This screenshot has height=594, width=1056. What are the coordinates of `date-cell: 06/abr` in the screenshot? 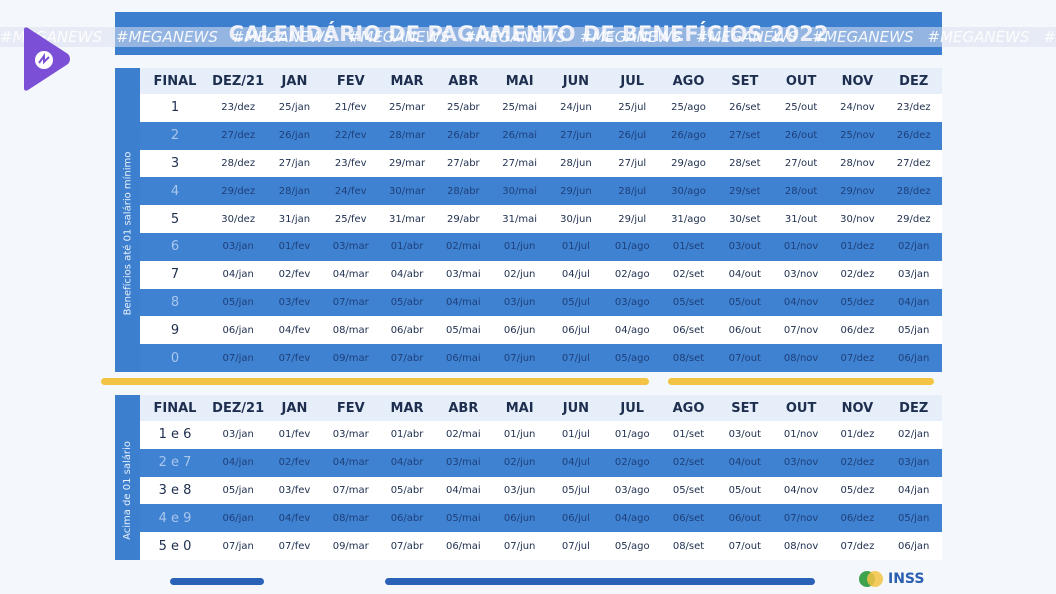 It's located at (407, 330).